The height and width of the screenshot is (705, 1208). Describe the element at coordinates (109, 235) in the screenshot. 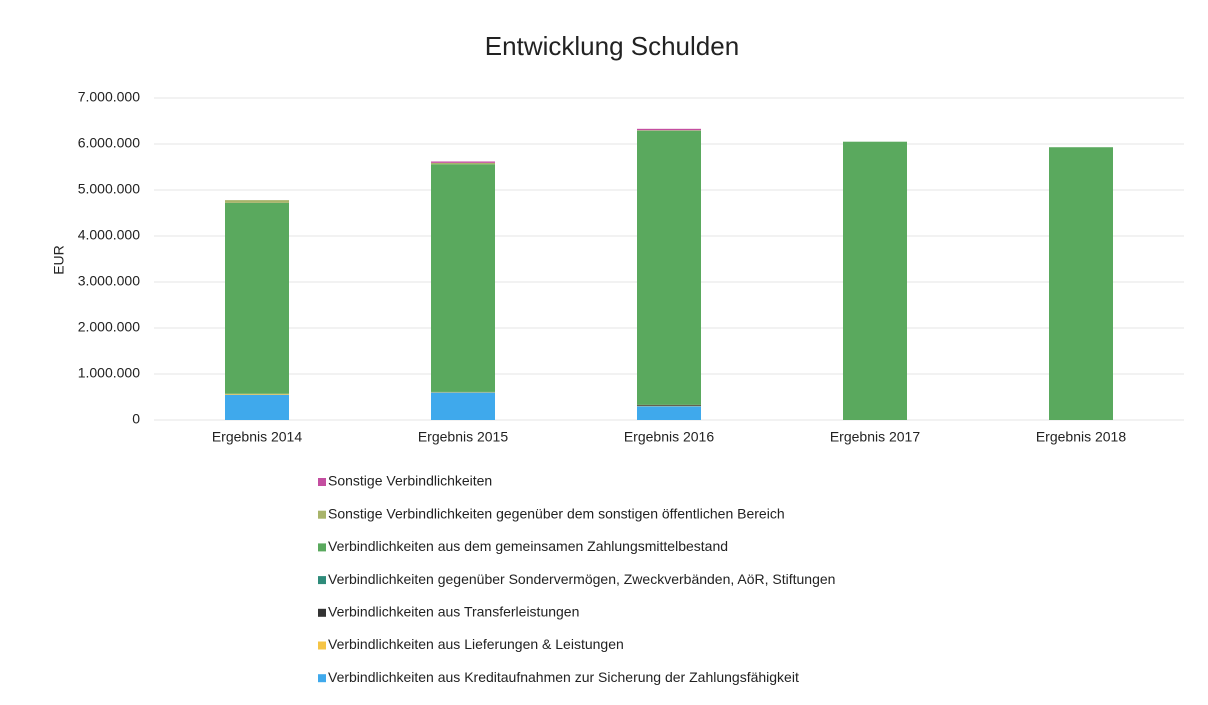

I see `y-tick-label: 4.000.000` at that location.